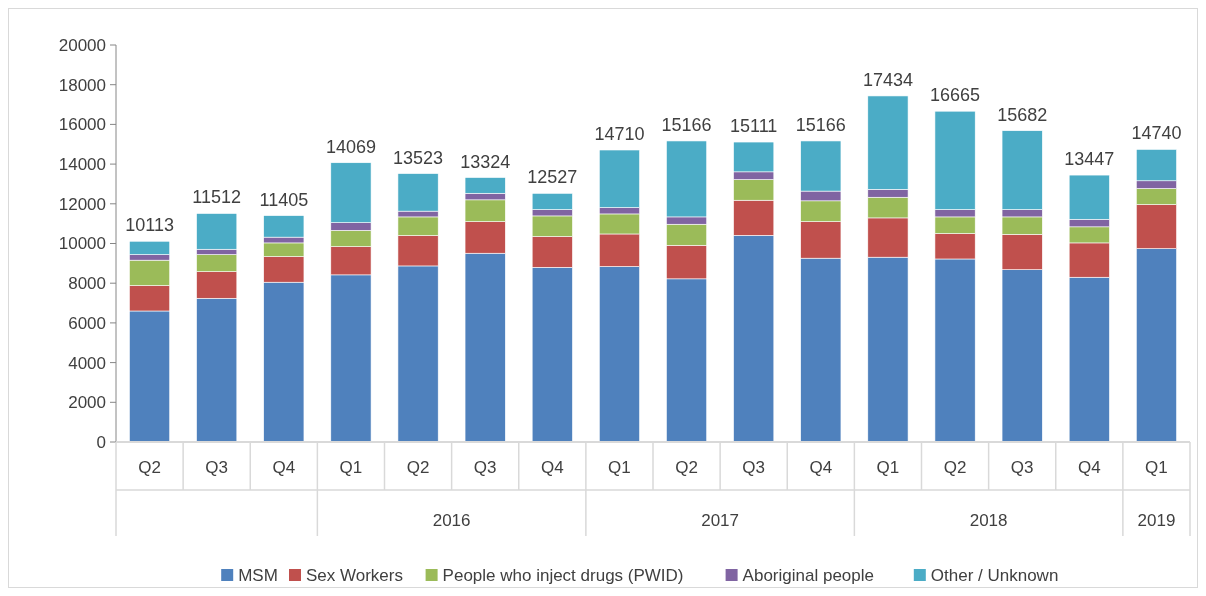 The height and width of the screenshot is (596, 1206). I want to click on total-label: 14740, so click(1156, 133).